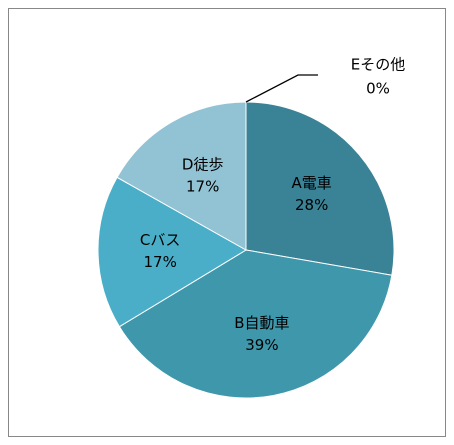 This screenshot has height=445, width=454. What do you see at coordinates (261, 323) in the screenshot?
I see `slice-label: B自動車` at bounding box center [261, 323].